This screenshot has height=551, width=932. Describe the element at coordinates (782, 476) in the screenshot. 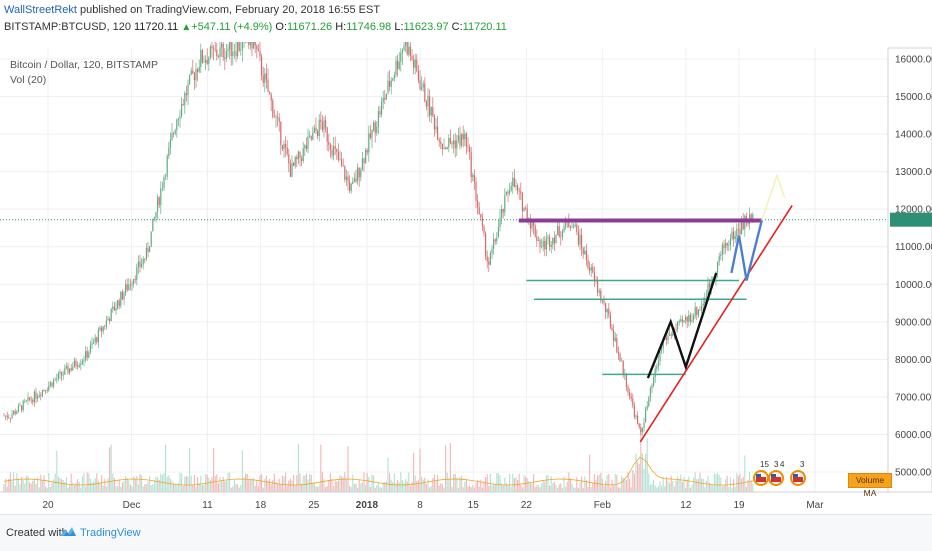

I see `event-badge-group` at that location.